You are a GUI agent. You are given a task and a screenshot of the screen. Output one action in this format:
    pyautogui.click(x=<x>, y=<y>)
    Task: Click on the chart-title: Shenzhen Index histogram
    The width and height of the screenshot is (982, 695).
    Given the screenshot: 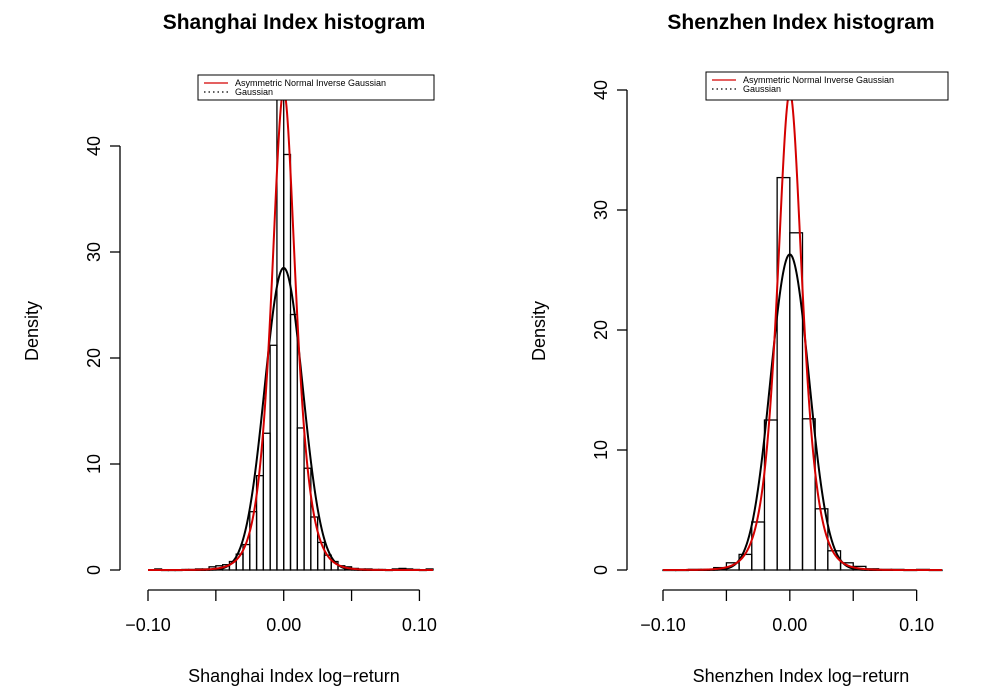 What is the action you would take?
    pyautogui.click(x=800, y=22)
    